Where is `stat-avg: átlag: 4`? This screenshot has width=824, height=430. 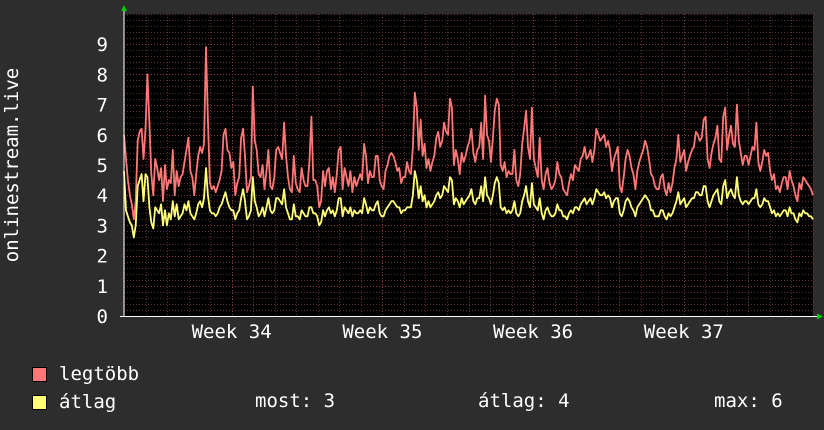
stat-avg: átlag: 4 is located at coordinates (524, 401).